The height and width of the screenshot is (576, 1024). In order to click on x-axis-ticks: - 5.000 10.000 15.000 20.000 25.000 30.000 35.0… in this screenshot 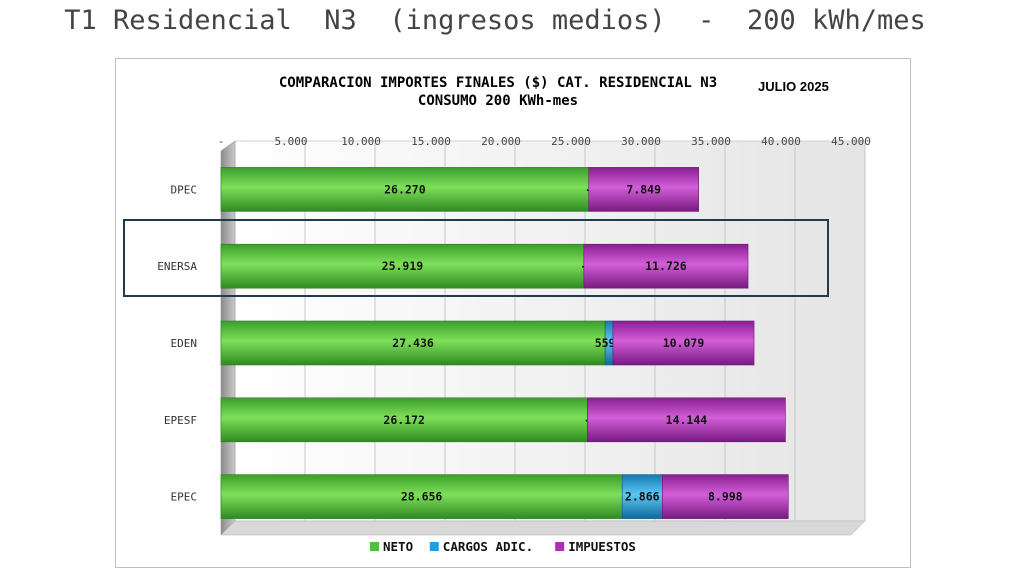, I will do `click(544, 141)`.